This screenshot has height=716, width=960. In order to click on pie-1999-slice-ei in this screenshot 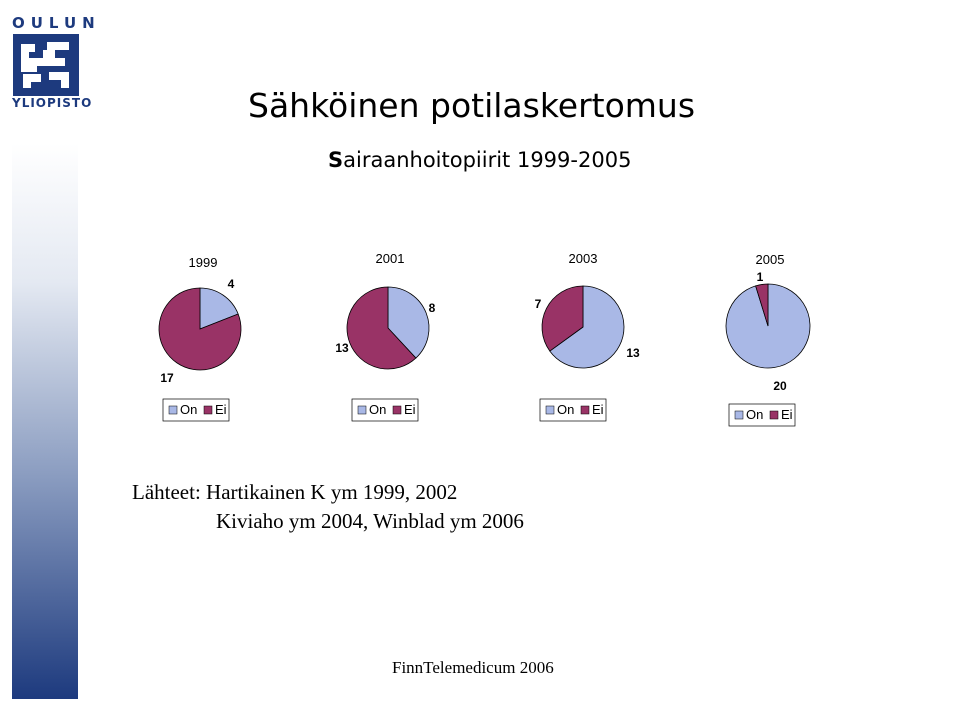, I will do `click(200, 329)`.